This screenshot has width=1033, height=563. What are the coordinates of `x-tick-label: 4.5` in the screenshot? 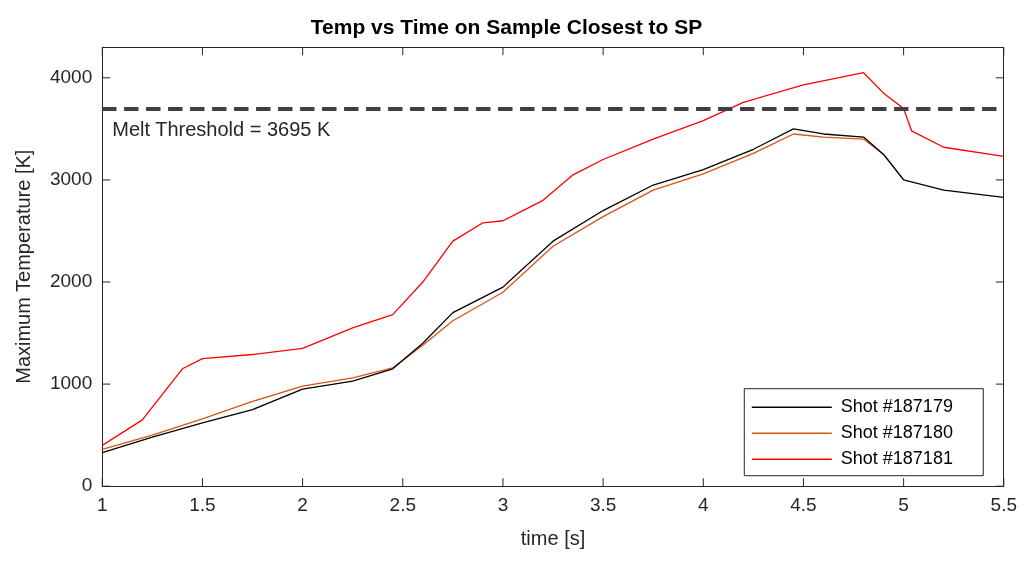 It's located at (803, 504).